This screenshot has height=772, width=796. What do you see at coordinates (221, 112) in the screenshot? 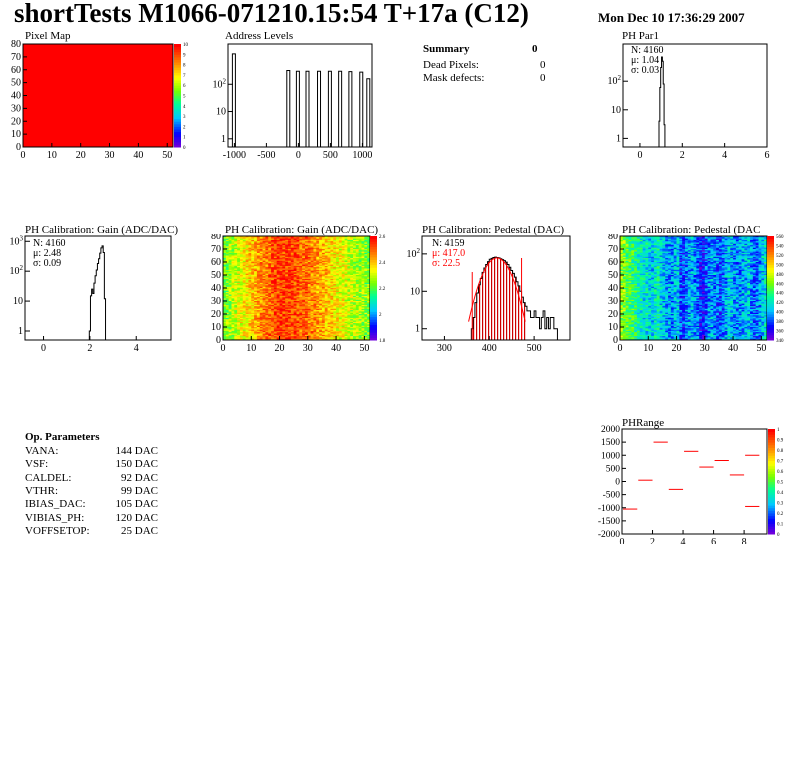
I see `address-levels-ytick-label: 10` at bounding box center [221, 112].